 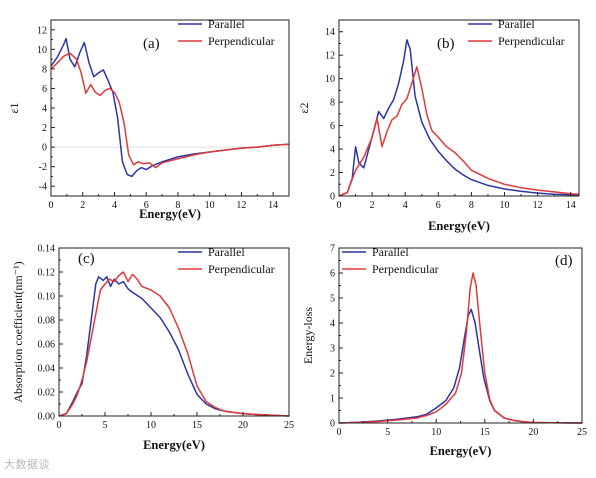 I want to click on y-tick-label: 5, so click(x=332, y=299).